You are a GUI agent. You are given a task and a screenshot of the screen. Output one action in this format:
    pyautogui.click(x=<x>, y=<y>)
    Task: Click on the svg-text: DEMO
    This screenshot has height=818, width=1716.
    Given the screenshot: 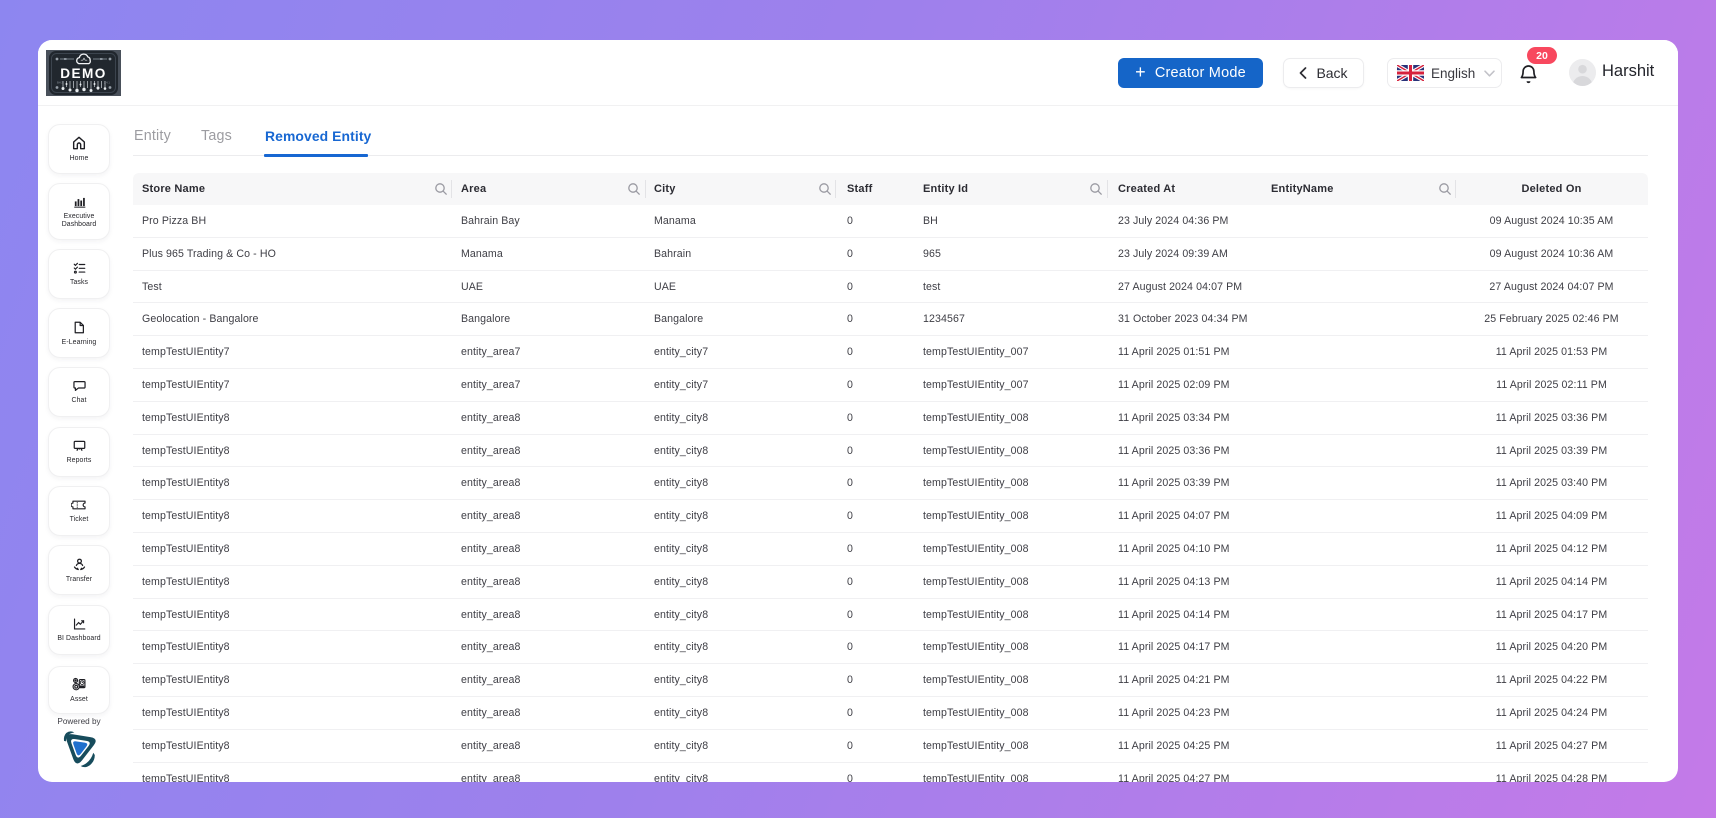 What is the action you would take?
    pyautogui.click(x=83, y=73)
    